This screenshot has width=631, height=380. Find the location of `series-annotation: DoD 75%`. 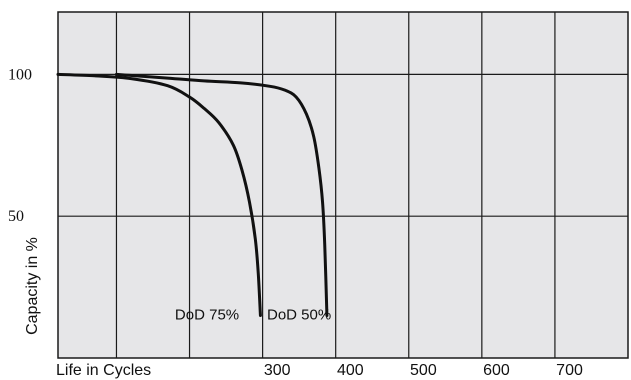

series-annotation: DoD 75% is located at coordinates (207, 314).